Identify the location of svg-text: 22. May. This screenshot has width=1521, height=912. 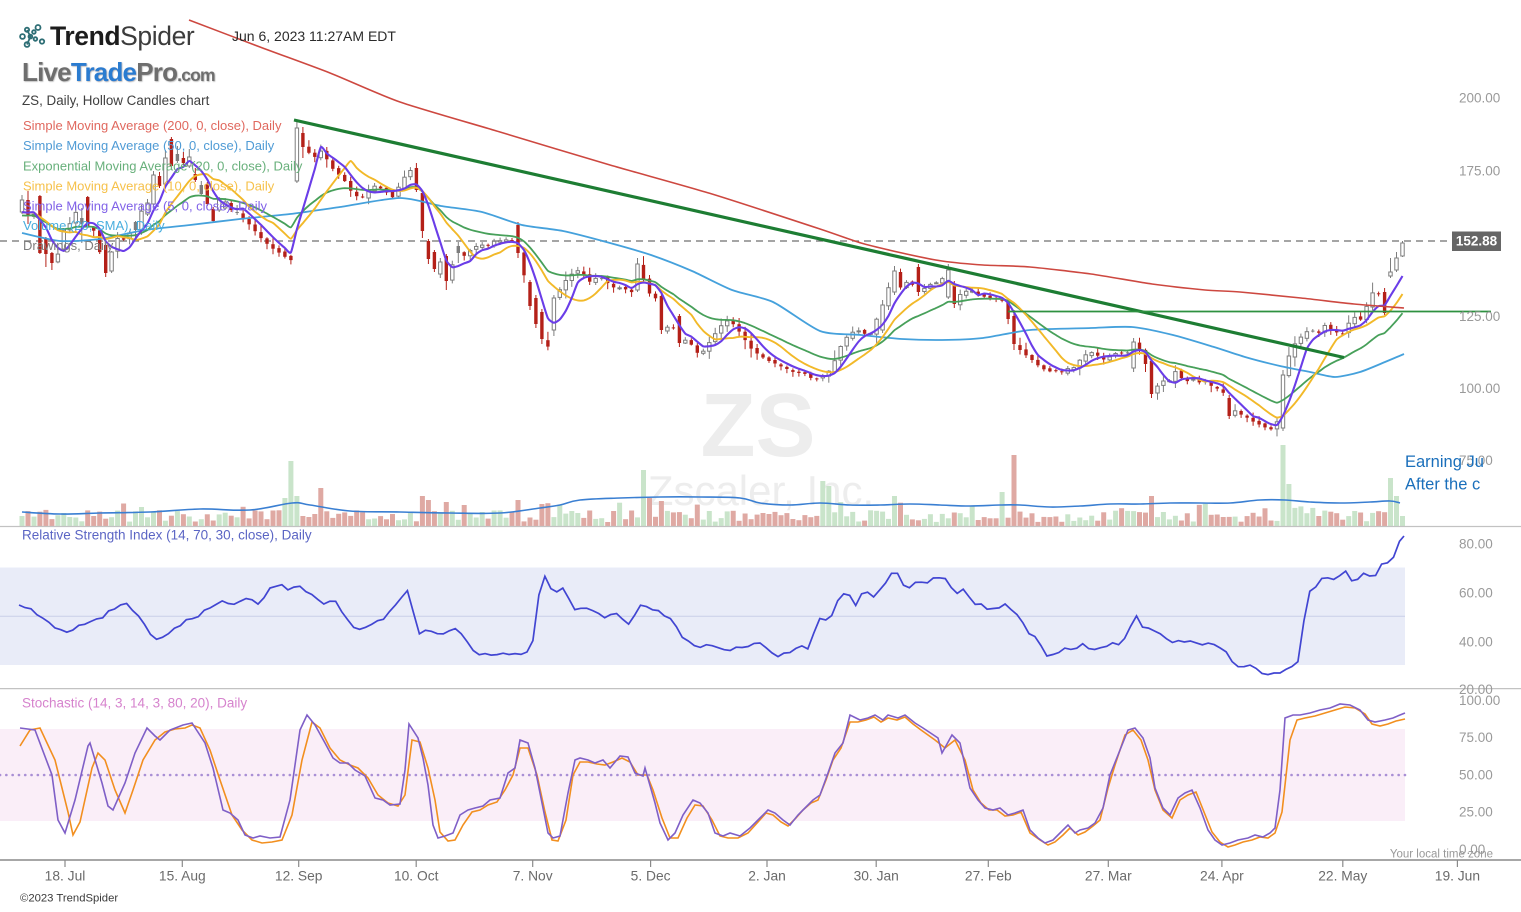
(1342, 876).